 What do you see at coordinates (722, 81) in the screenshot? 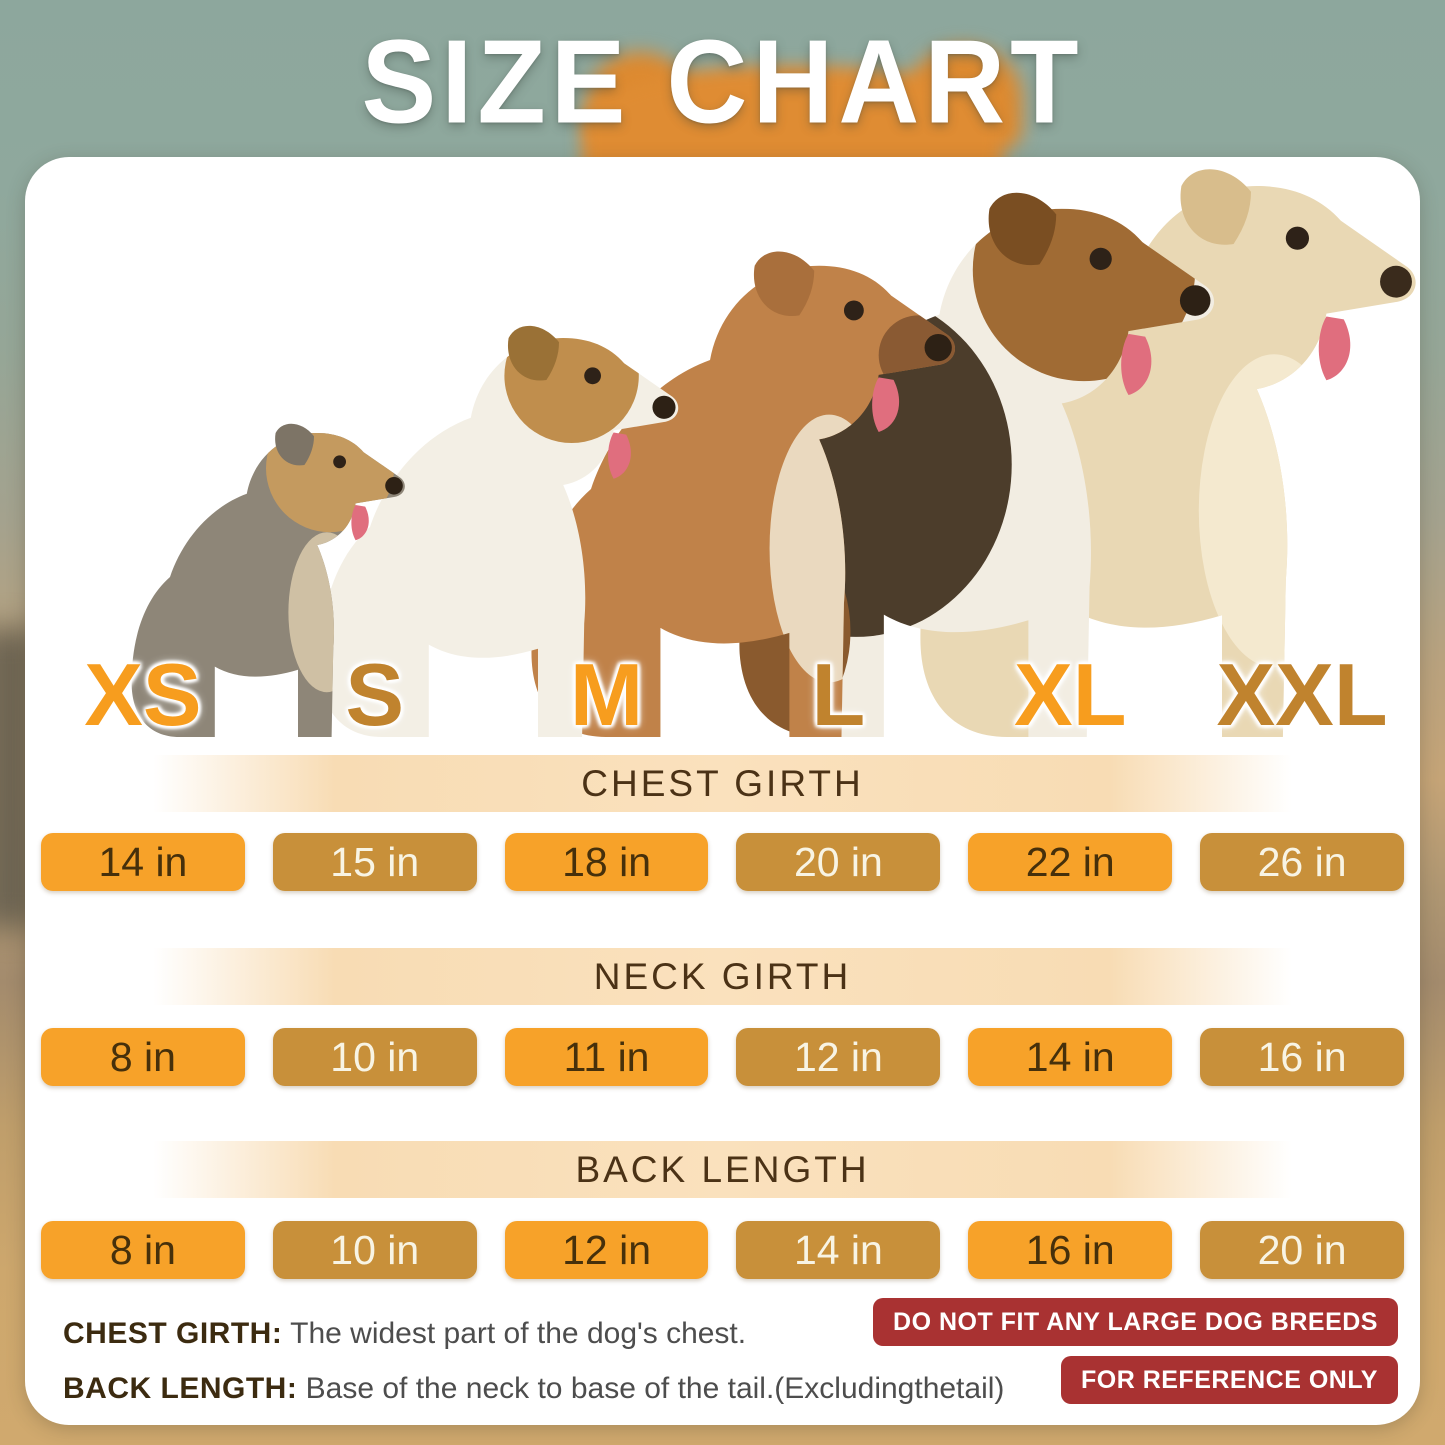
I see `page-title: SIZE CHART` at bounding box center [722, 81].